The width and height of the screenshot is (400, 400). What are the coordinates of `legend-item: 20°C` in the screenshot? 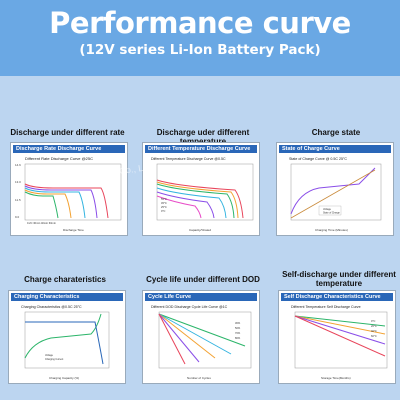 It's located at (374, 326).